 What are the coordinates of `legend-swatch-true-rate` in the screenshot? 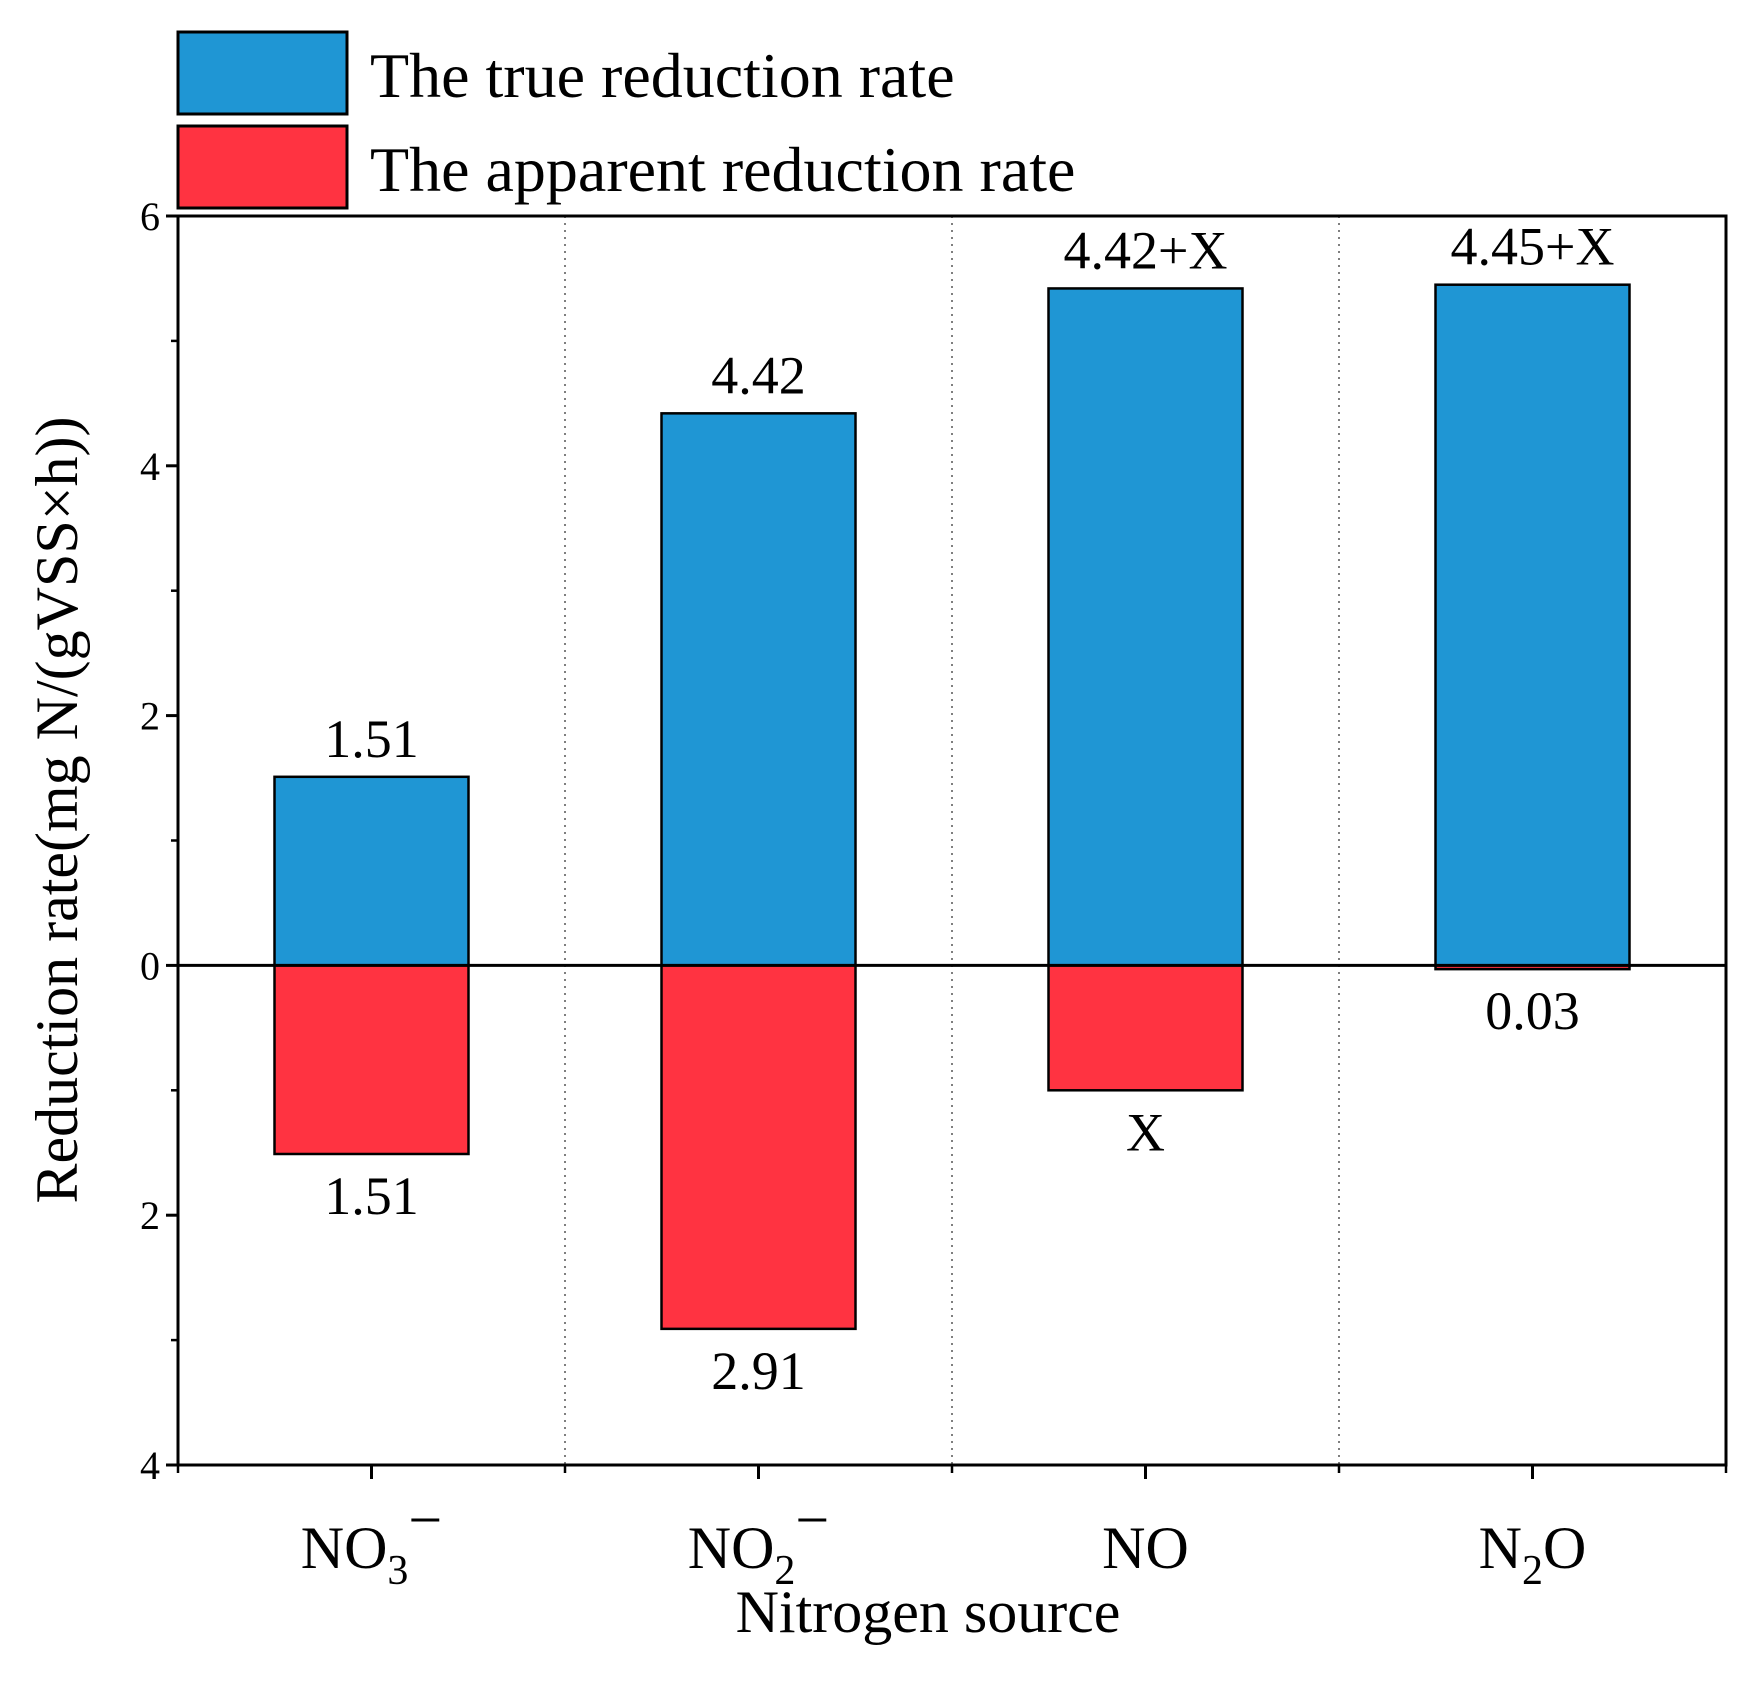 It's located at (262, 73).